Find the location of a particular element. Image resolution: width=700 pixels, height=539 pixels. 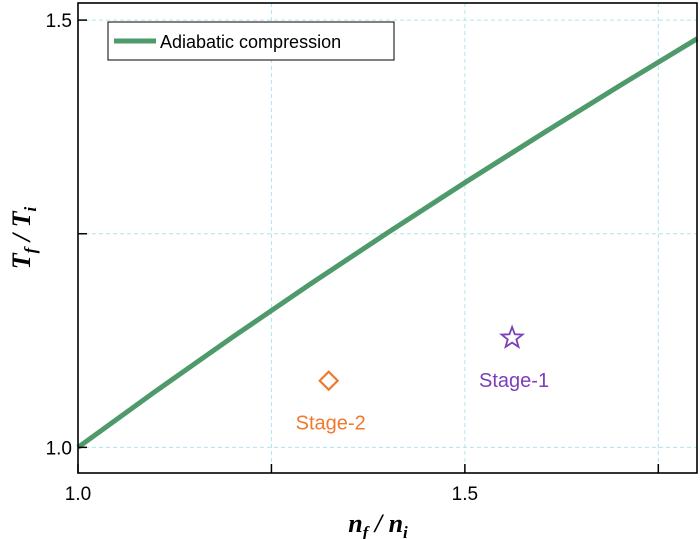

x-tick-label: 1.5 is located at coordinates (465, 494).